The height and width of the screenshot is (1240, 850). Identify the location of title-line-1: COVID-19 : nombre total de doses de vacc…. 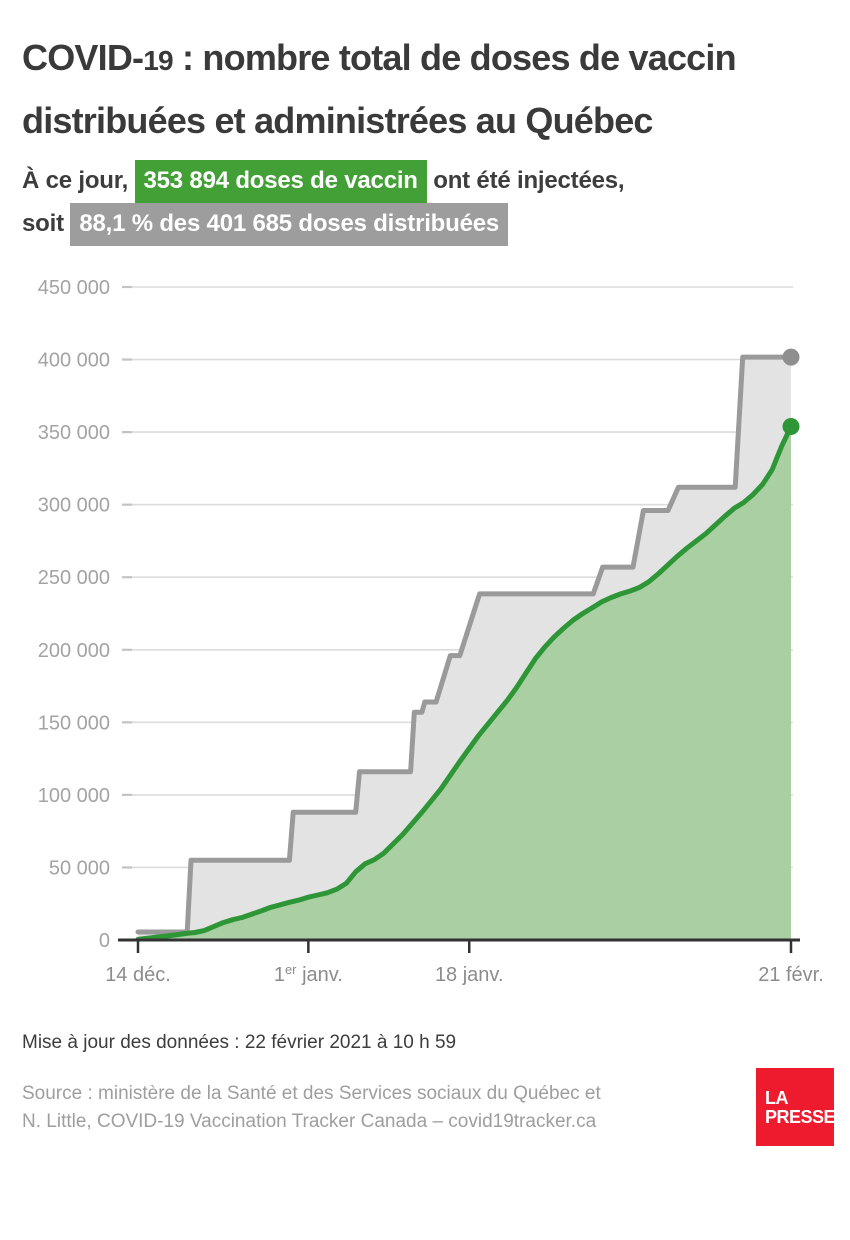
(379, 57).